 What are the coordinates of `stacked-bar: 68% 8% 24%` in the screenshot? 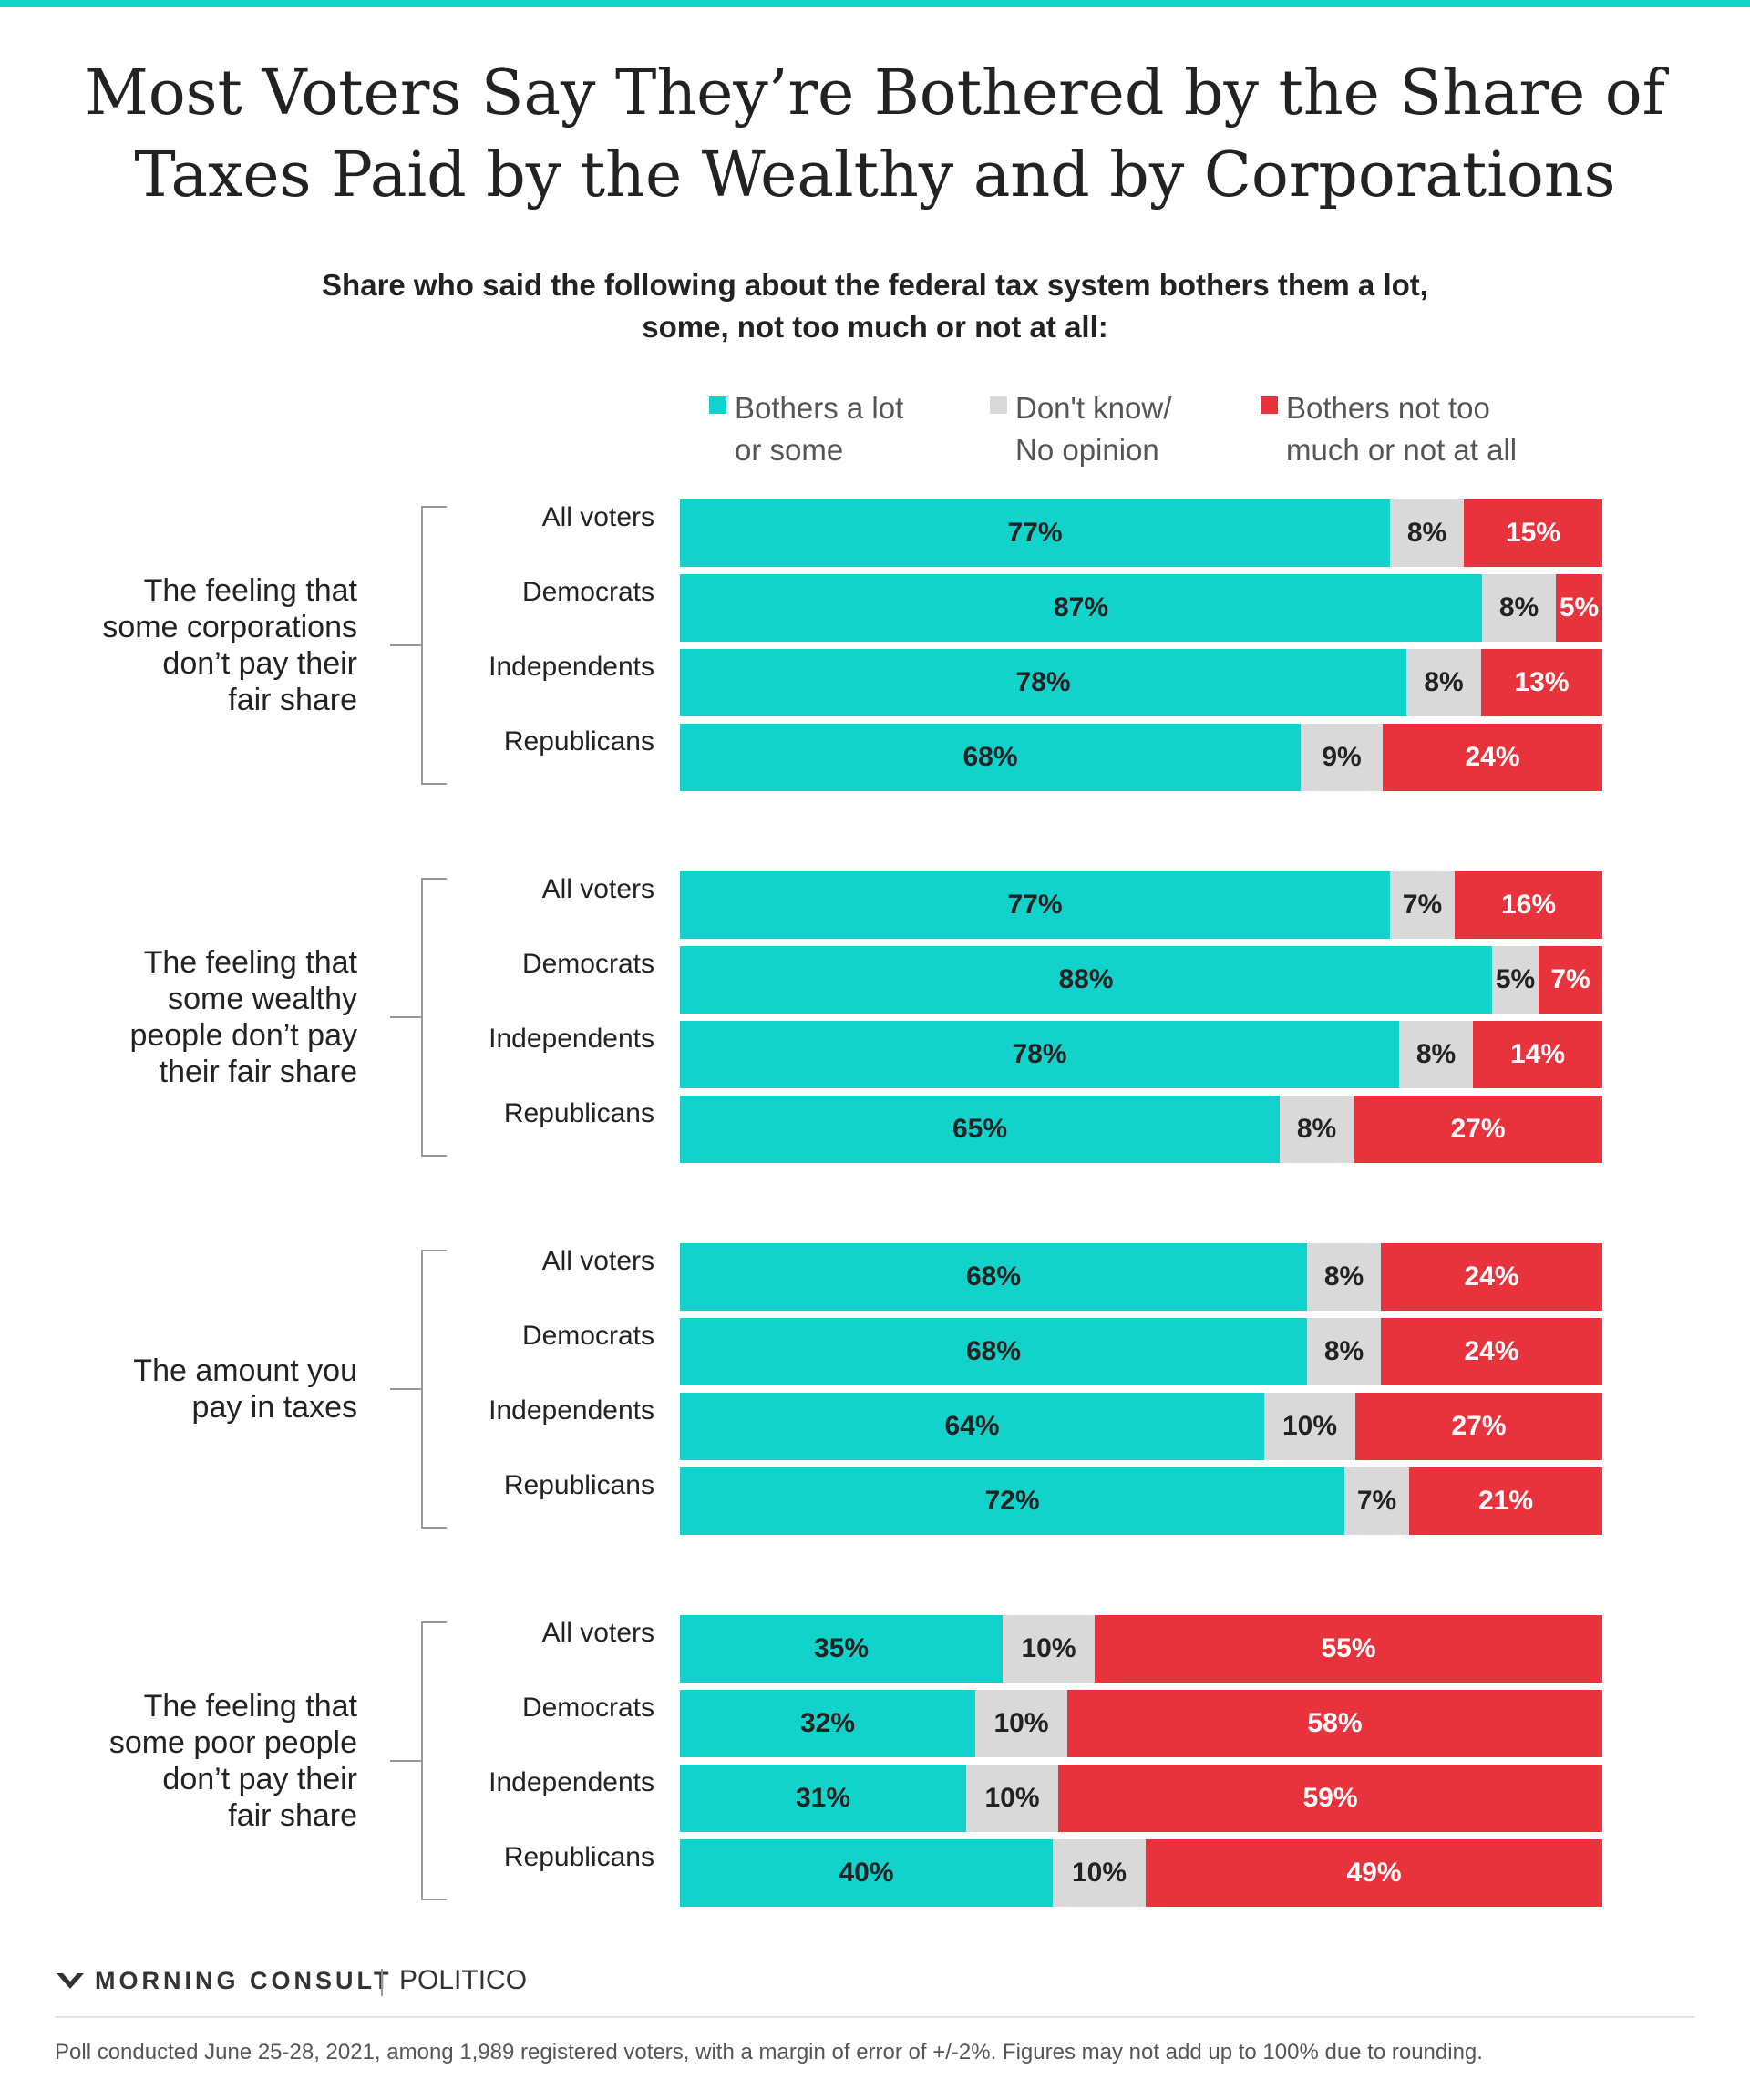 It's located at (1141, 1351).